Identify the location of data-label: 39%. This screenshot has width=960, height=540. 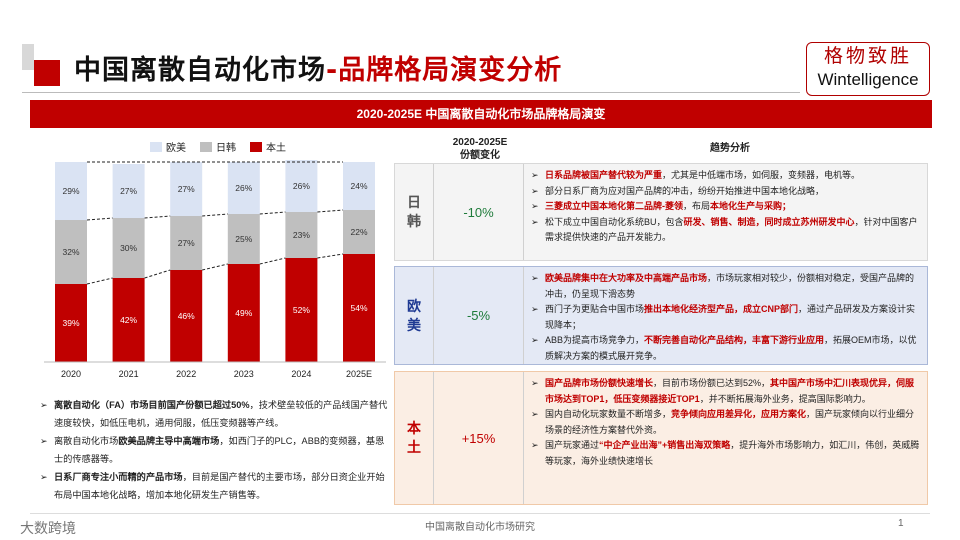
(70, 323).